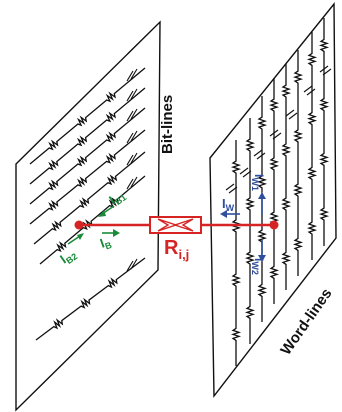  I want to click on iw-arrow, so click(230, 214).